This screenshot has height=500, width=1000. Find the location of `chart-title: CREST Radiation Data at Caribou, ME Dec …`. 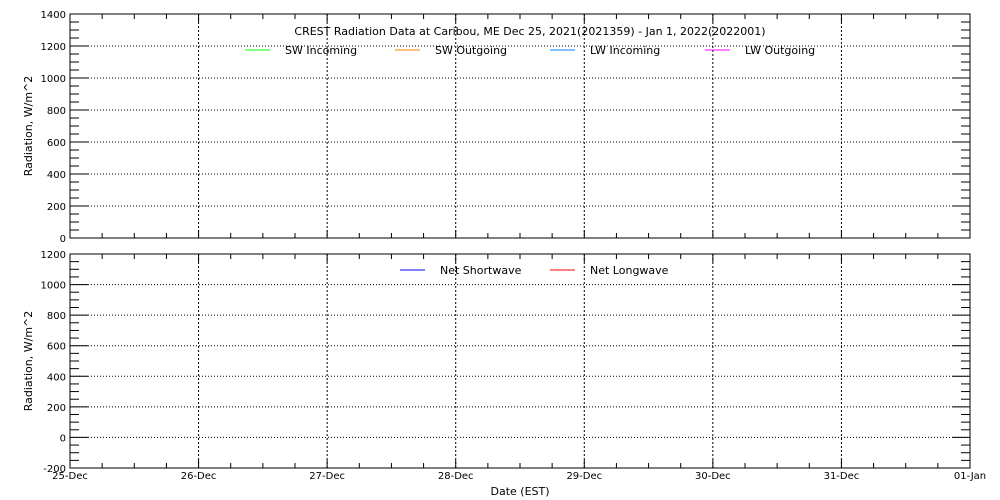

chart-title: CREST Radiation Data at Caribou, ME Dec … is located at coordinates (529, 31).